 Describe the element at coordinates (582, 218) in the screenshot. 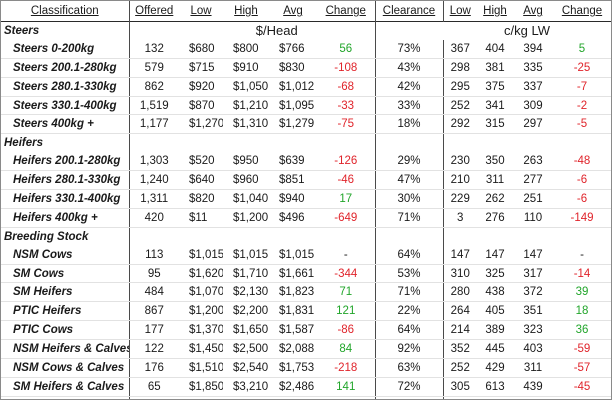

I see `row-change-lw: -149` at that location.